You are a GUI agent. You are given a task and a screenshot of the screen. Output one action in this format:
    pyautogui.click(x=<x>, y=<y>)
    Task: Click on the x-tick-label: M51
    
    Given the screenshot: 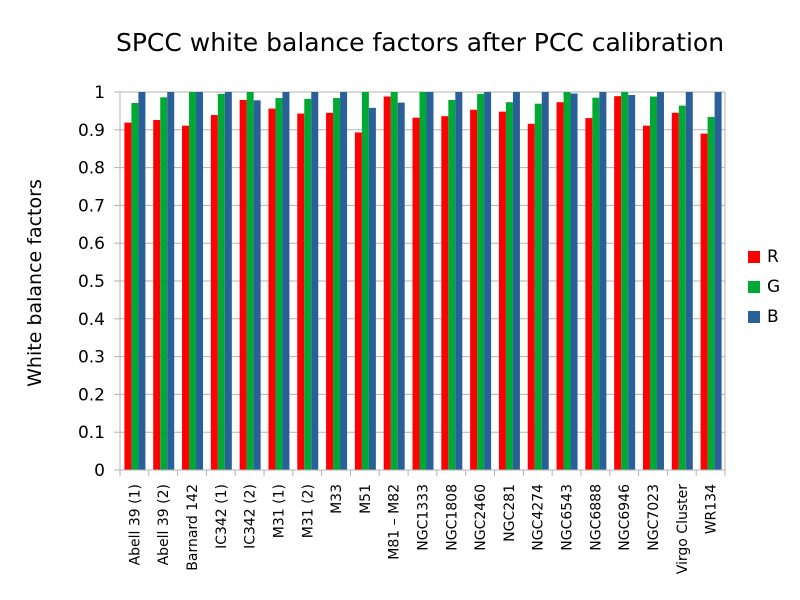 What is the action you would take?
    pyautogui.click(x=366, y=499)
    